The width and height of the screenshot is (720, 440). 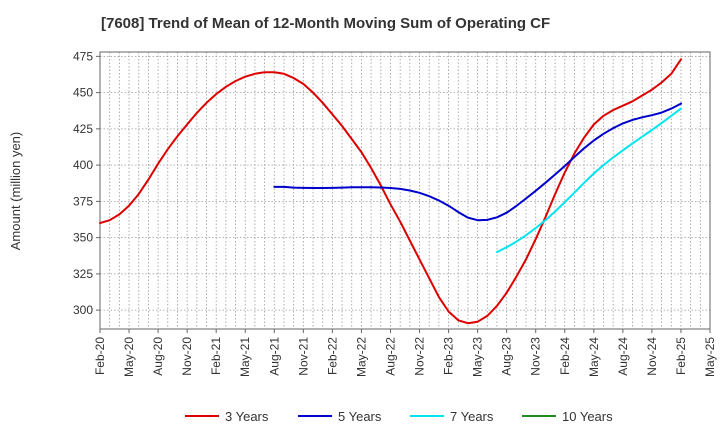 I want to click on x-tick-label: Feb-22, so click(x=332, y=356).